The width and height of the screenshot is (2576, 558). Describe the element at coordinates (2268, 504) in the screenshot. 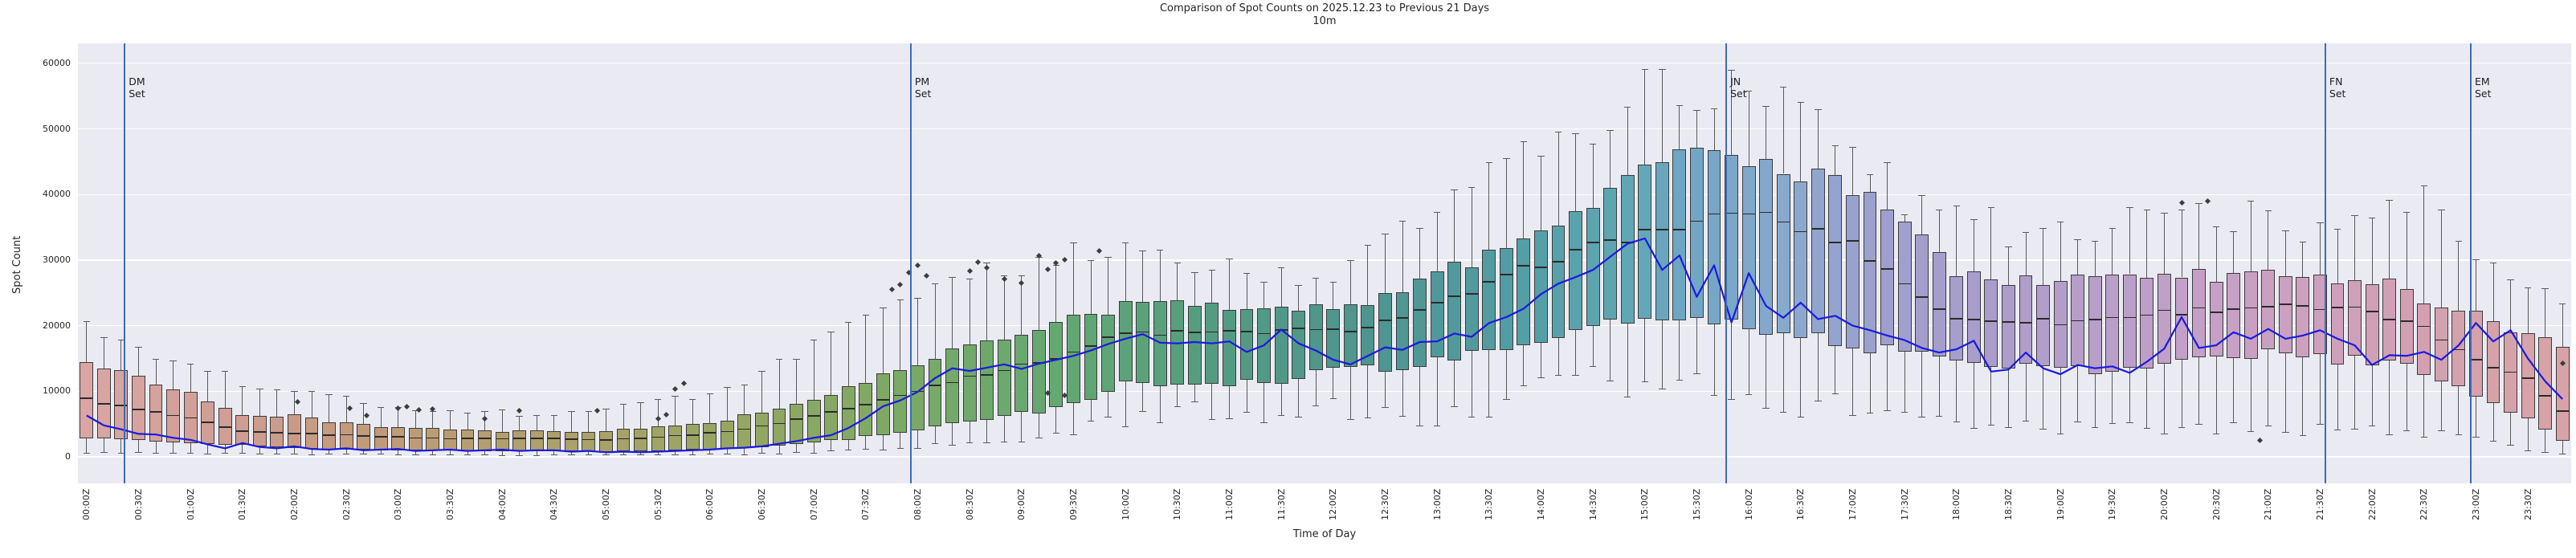

I see `x-tick-label: 21:00Z` at that location.